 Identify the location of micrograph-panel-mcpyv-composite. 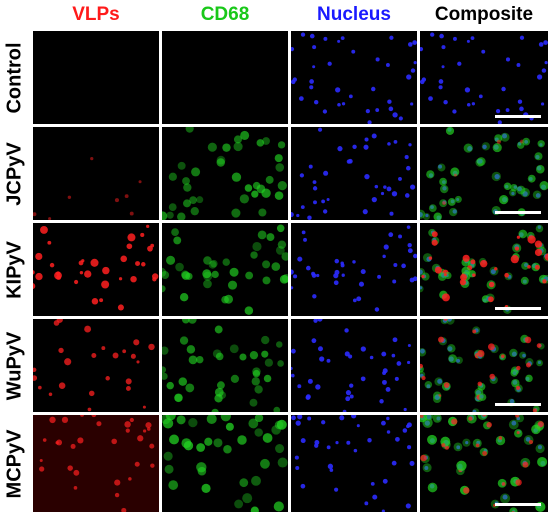
(484, 463).